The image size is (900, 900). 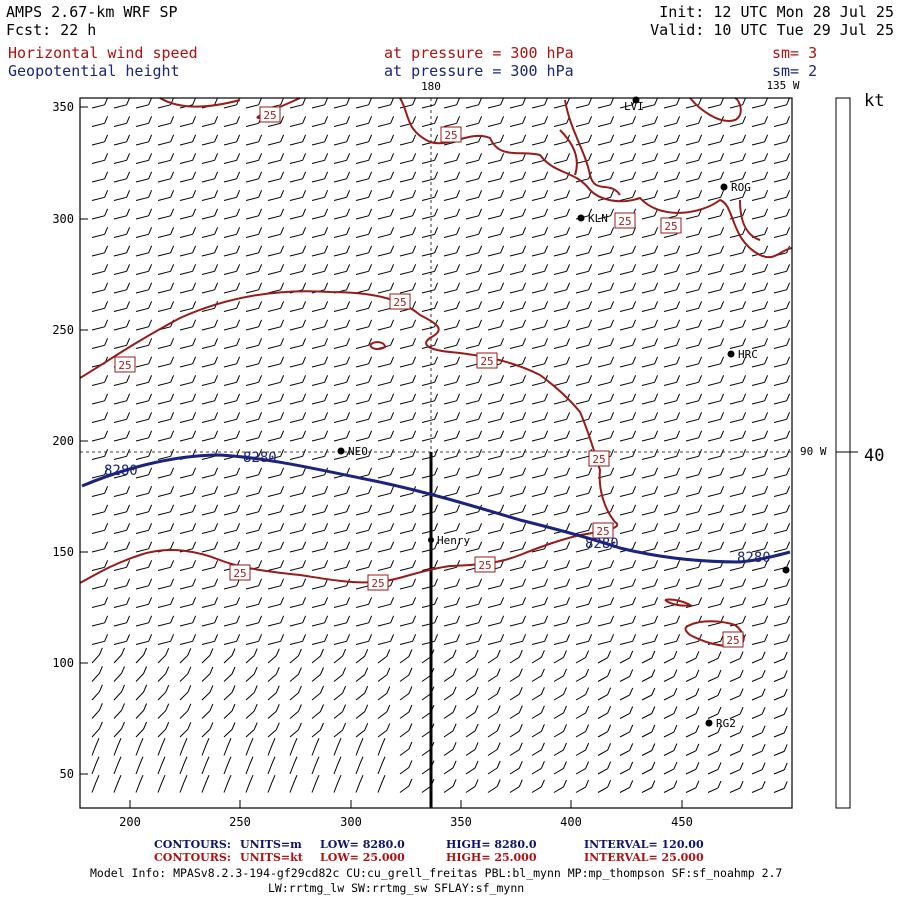 I want to click on x-tick-label: 350, so click(x=461, y=822).